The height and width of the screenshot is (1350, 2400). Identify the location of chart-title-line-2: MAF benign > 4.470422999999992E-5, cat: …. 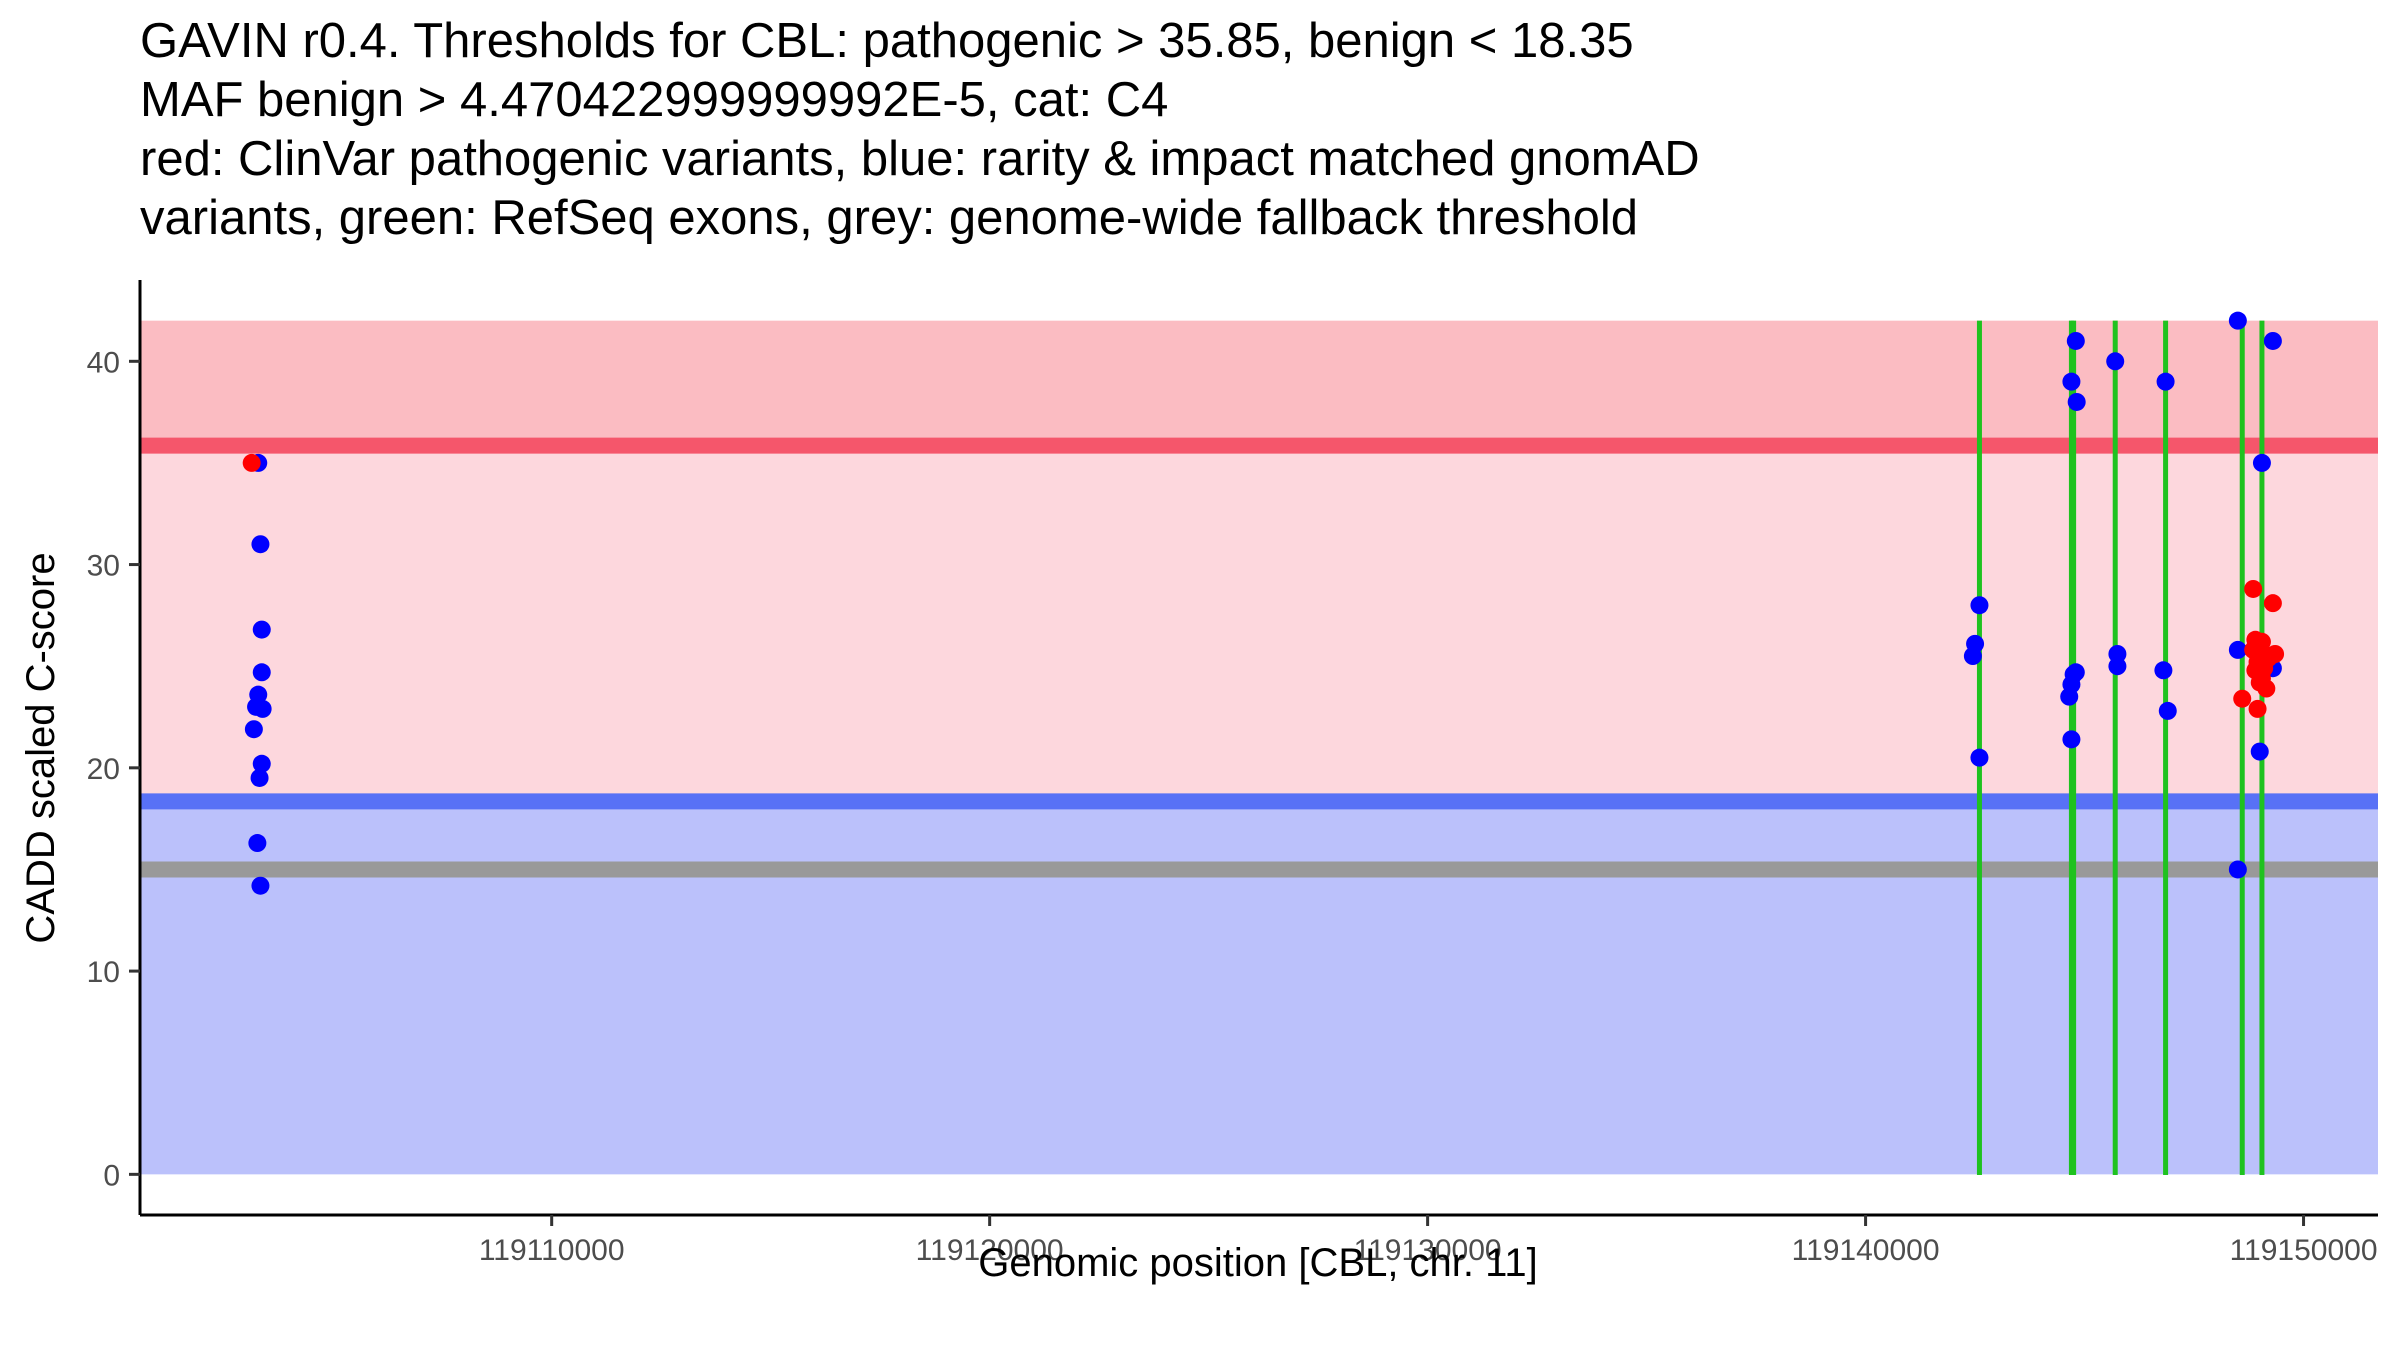
(654, 100).